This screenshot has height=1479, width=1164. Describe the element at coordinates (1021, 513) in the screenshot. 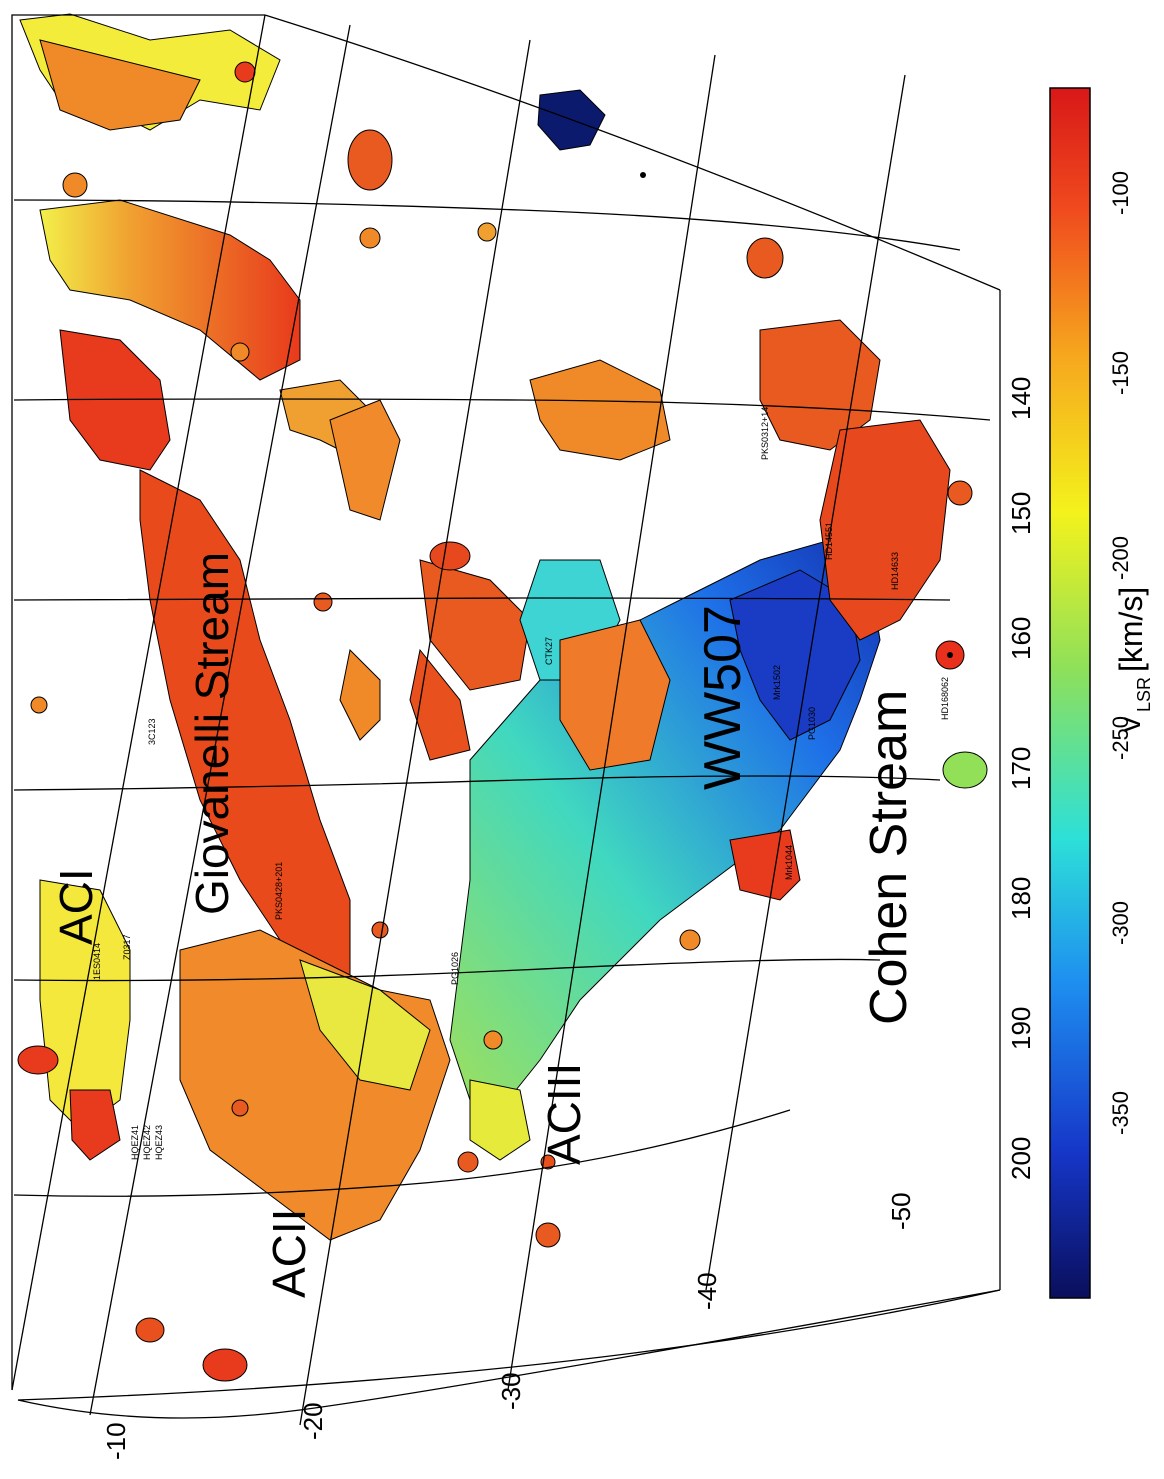

I see `x-tick-150: 150` at that location.